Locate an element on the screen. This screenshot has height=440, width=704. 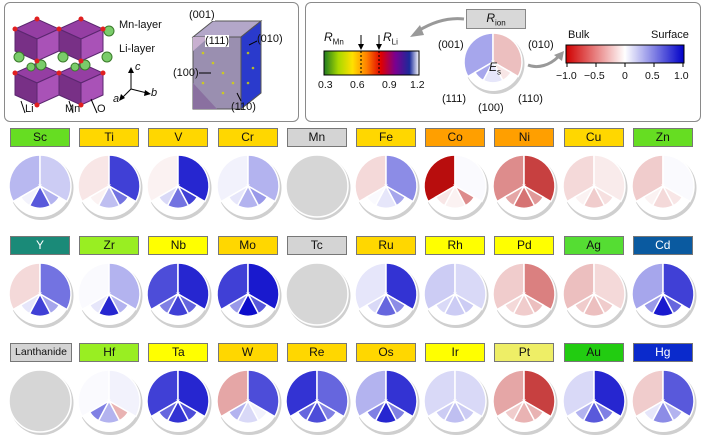
facet-pie-co is located at coordinates (456, 187).